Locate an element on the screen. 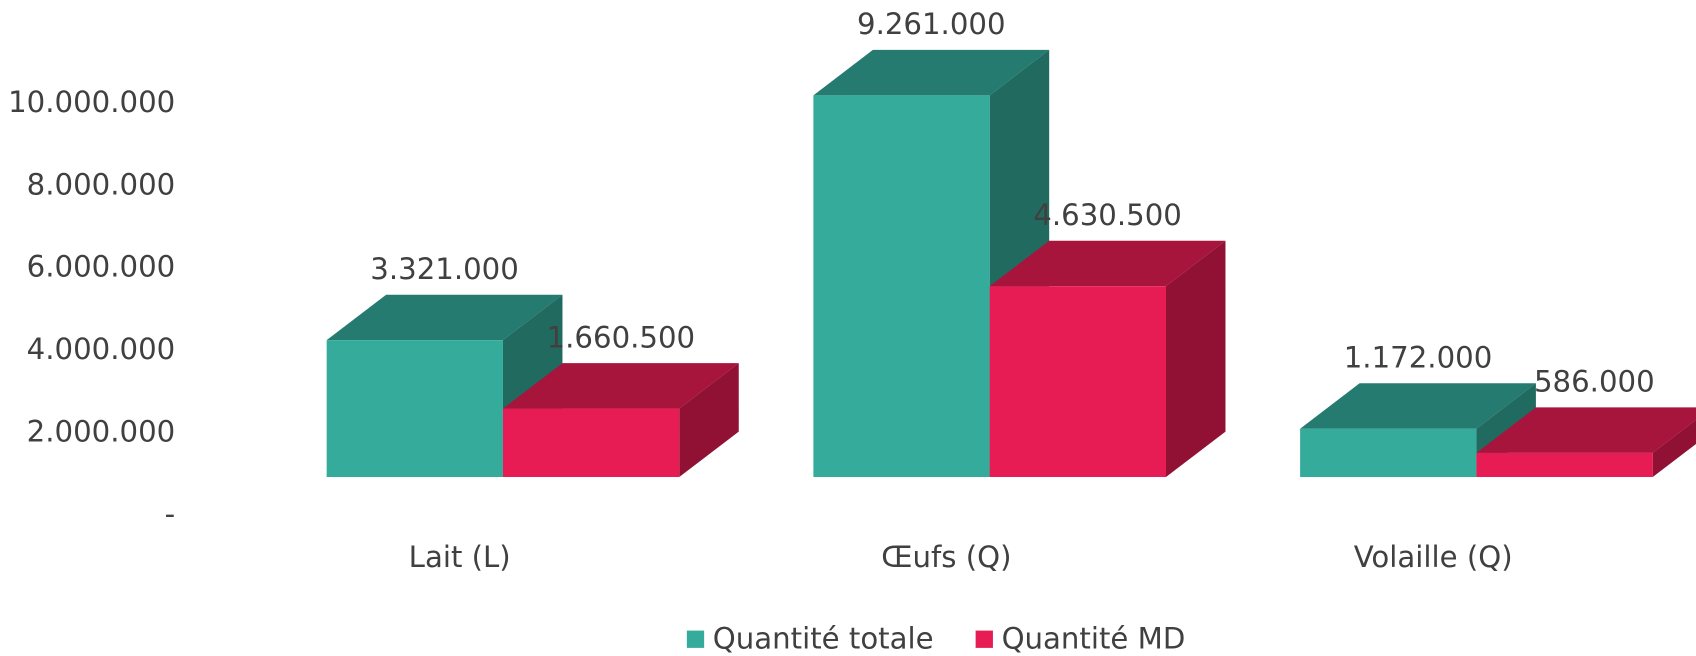 The width and height of the screenshot is (1696, 656). y-tick-label: 6.000.000 is located at coordinates (101, 267).